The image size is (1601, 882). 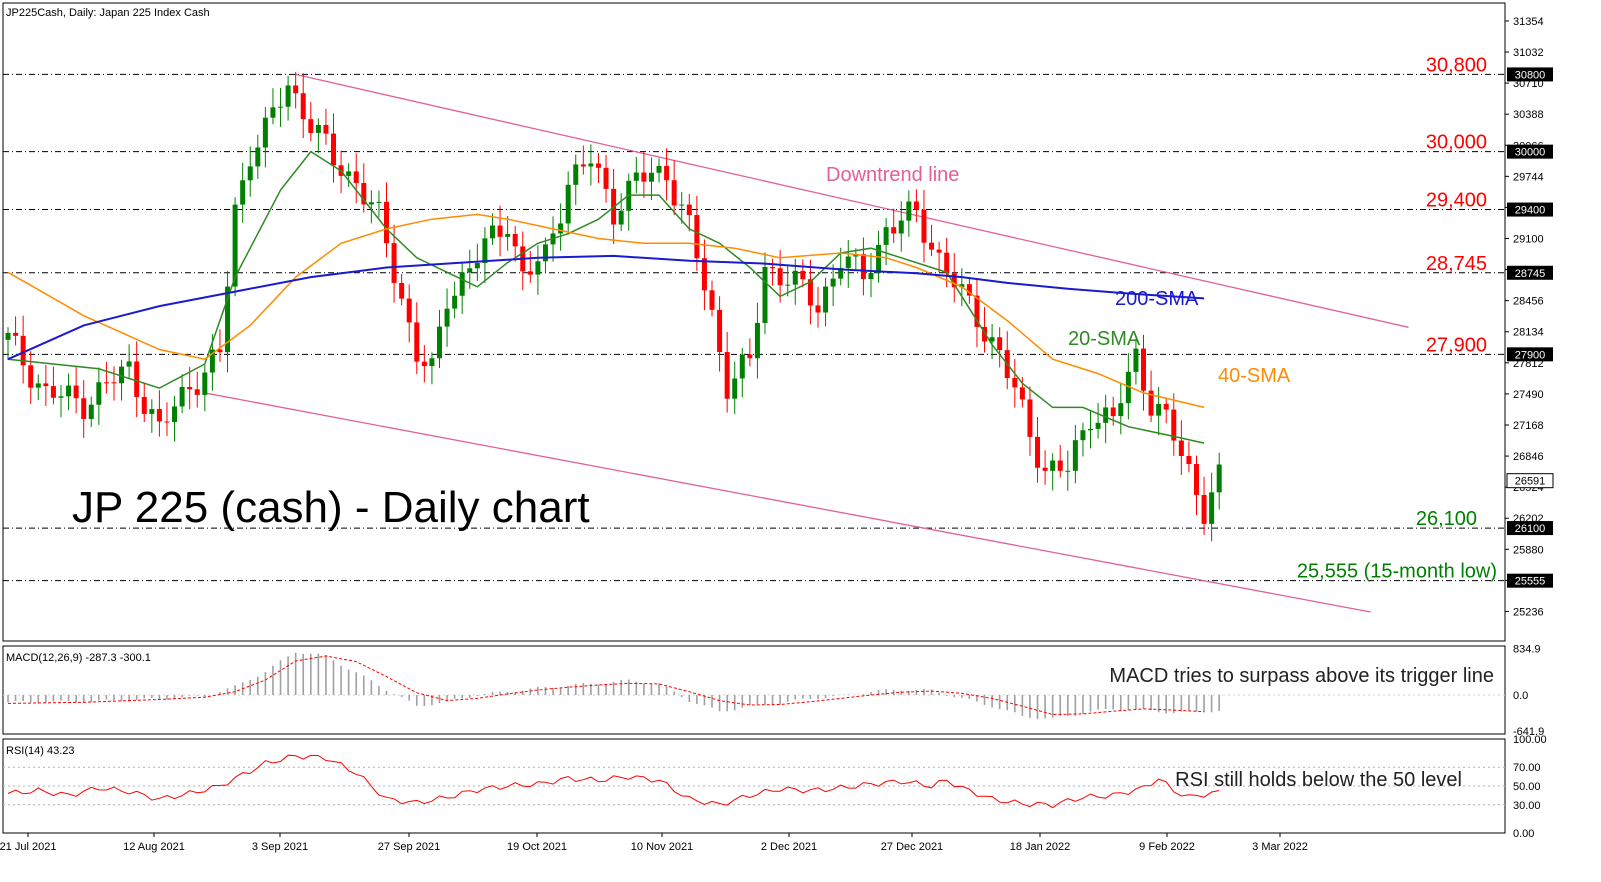 I want to click on rsi-axis-label: 30.00, so click(x=1527, y=806).